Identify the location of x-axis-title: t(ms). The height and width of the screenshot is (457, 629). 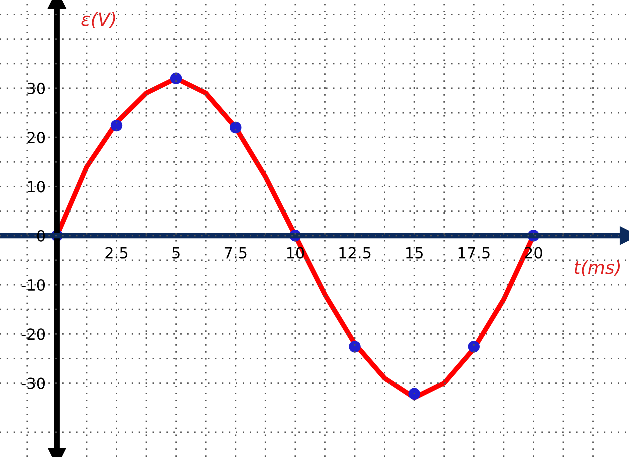
(597, 268).